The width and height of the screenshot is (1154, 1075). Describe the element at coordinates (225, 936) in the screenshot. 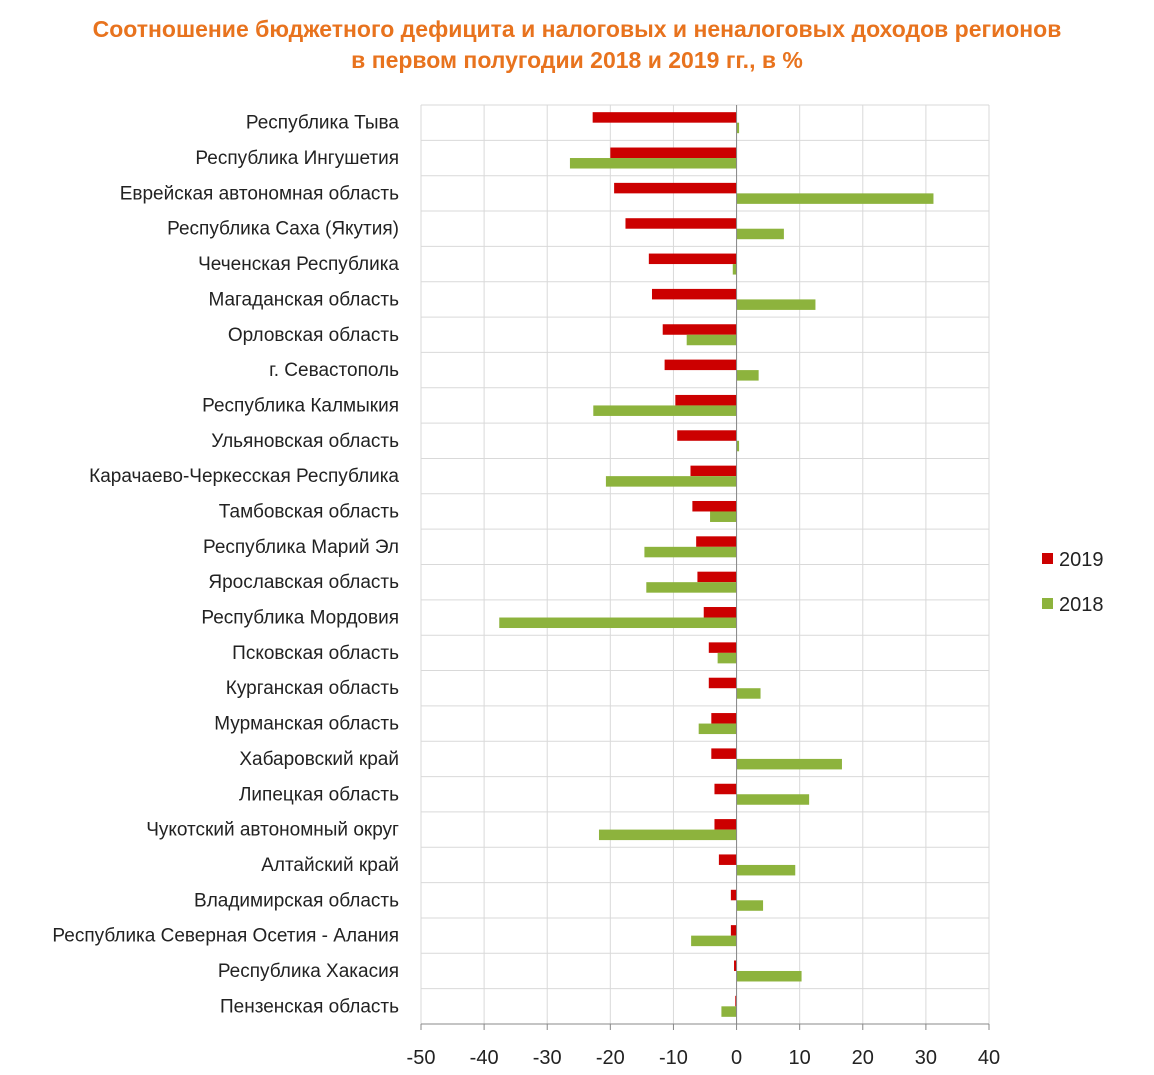

I see `category-label: Республика Северная Осетия - Алания` at that location.